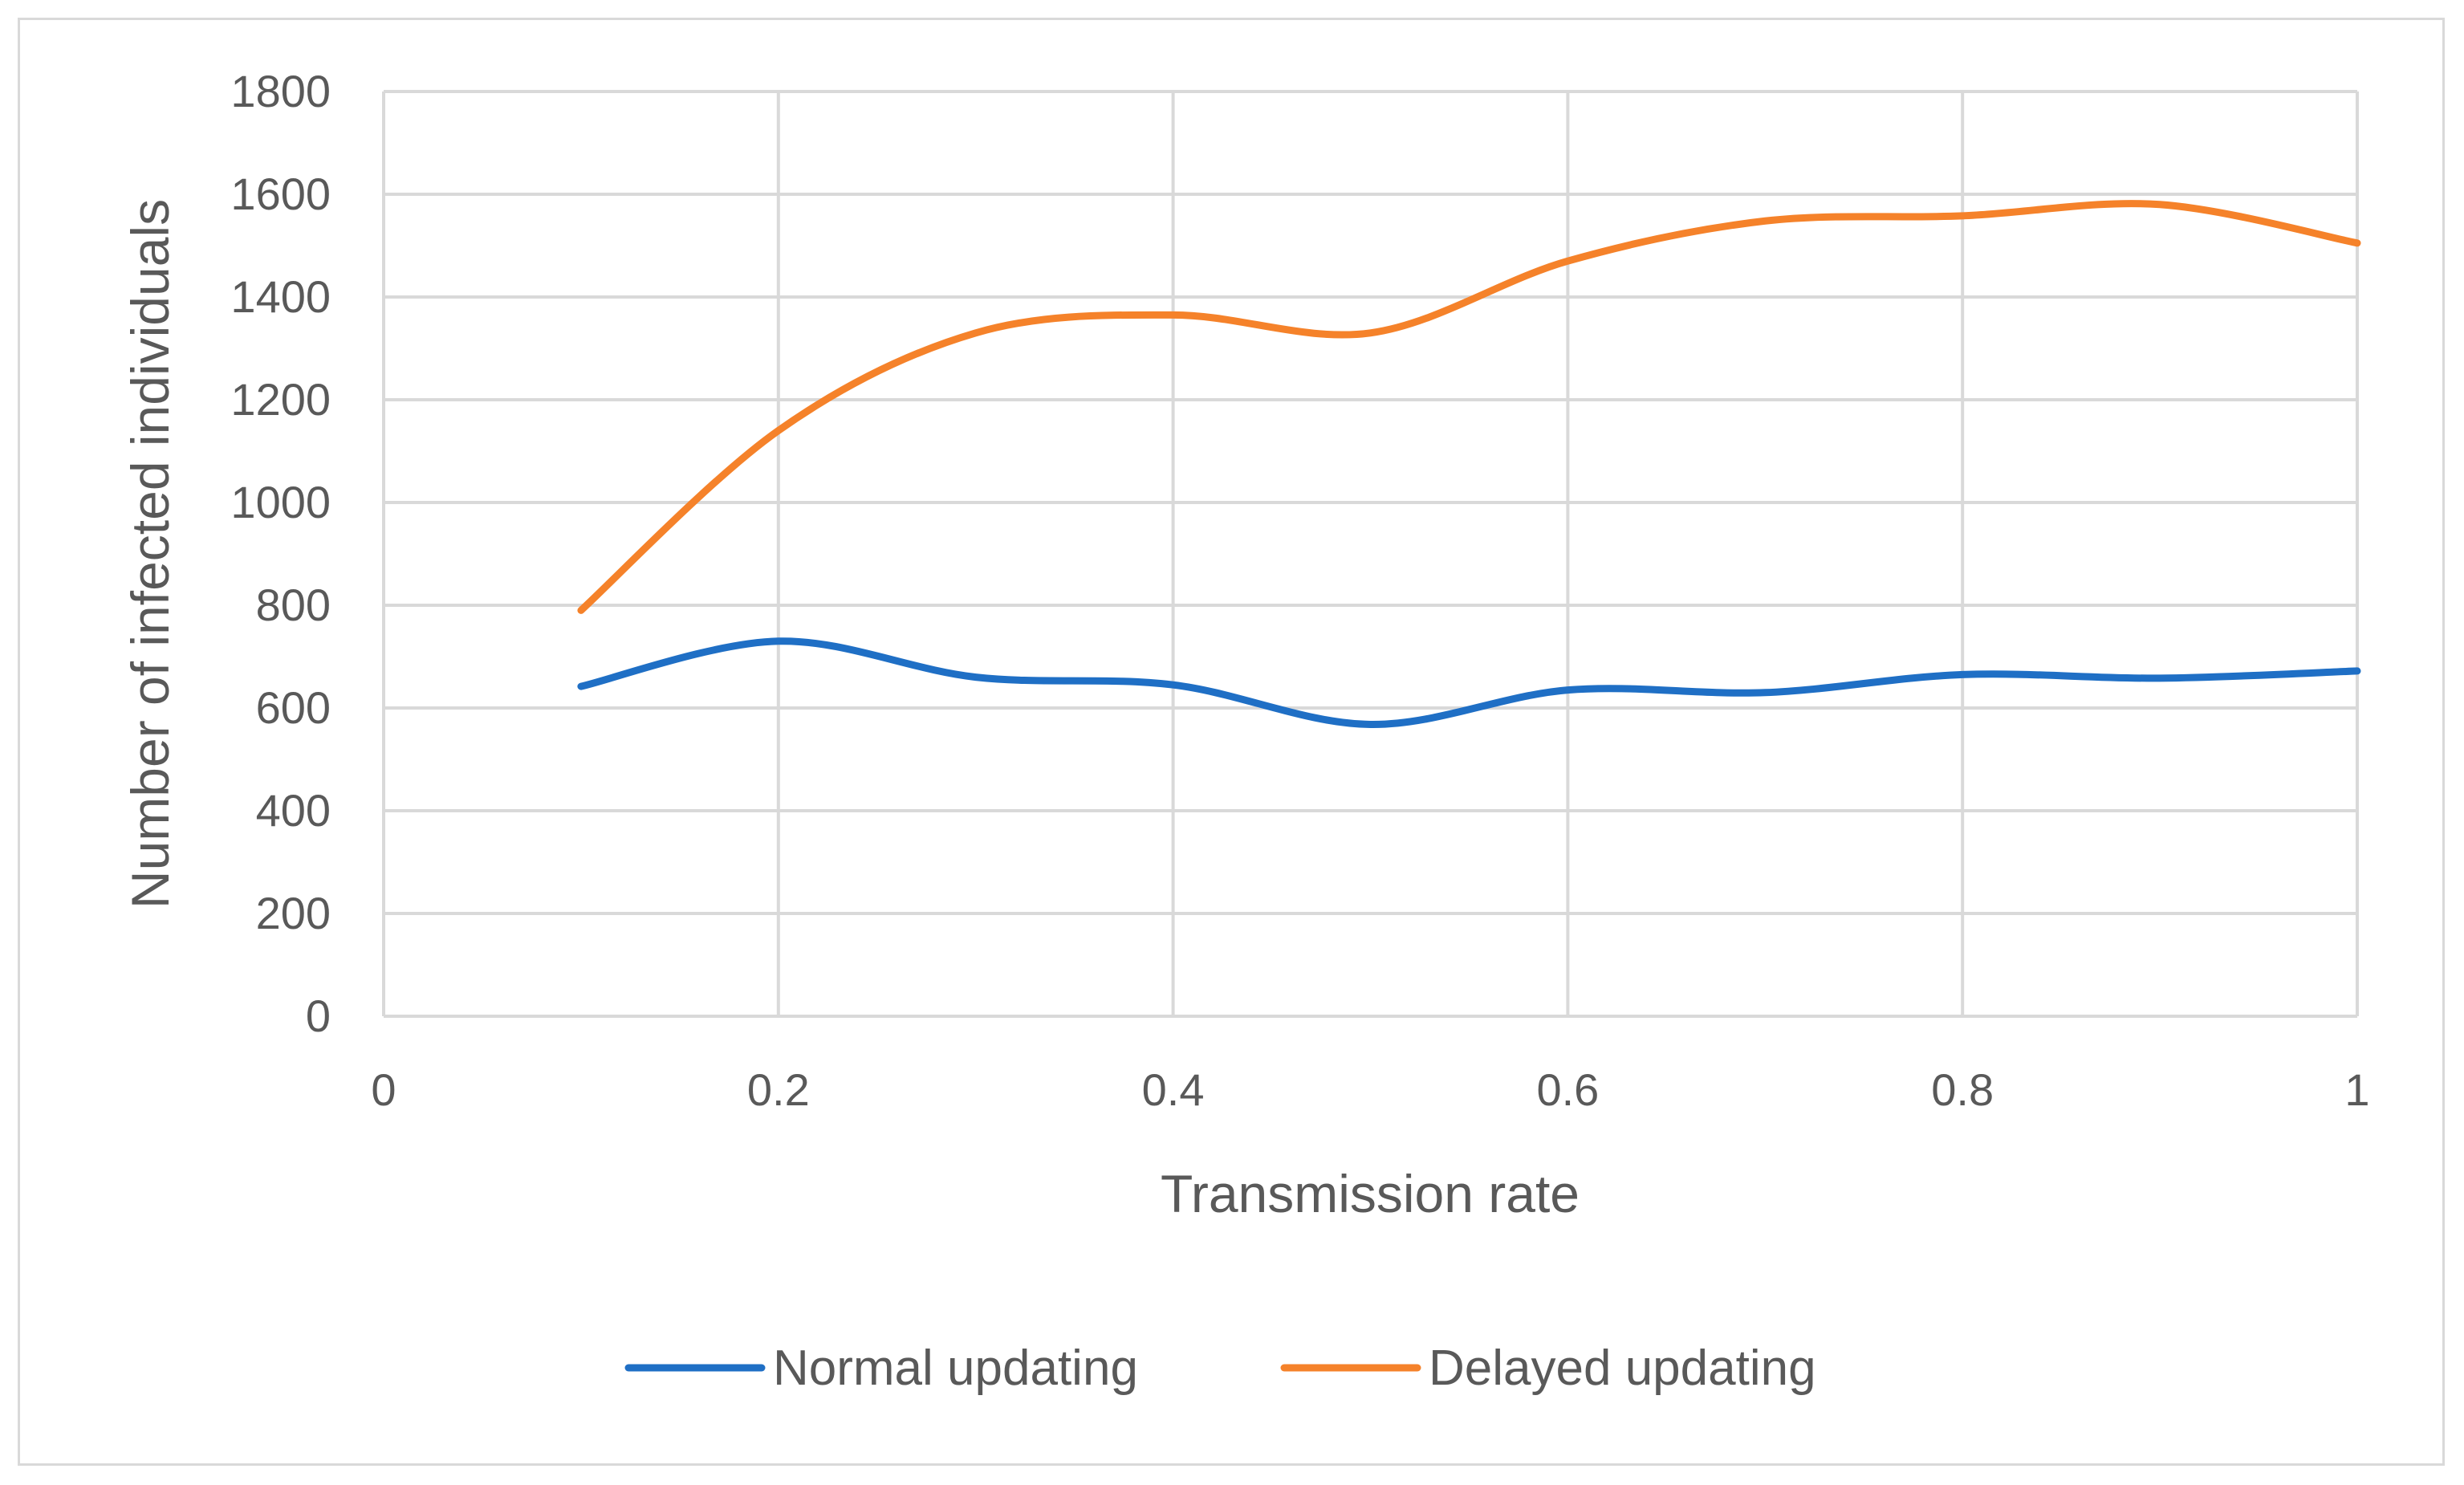  I want to click on y-tick-label-8: 1600, so click(280, 194).